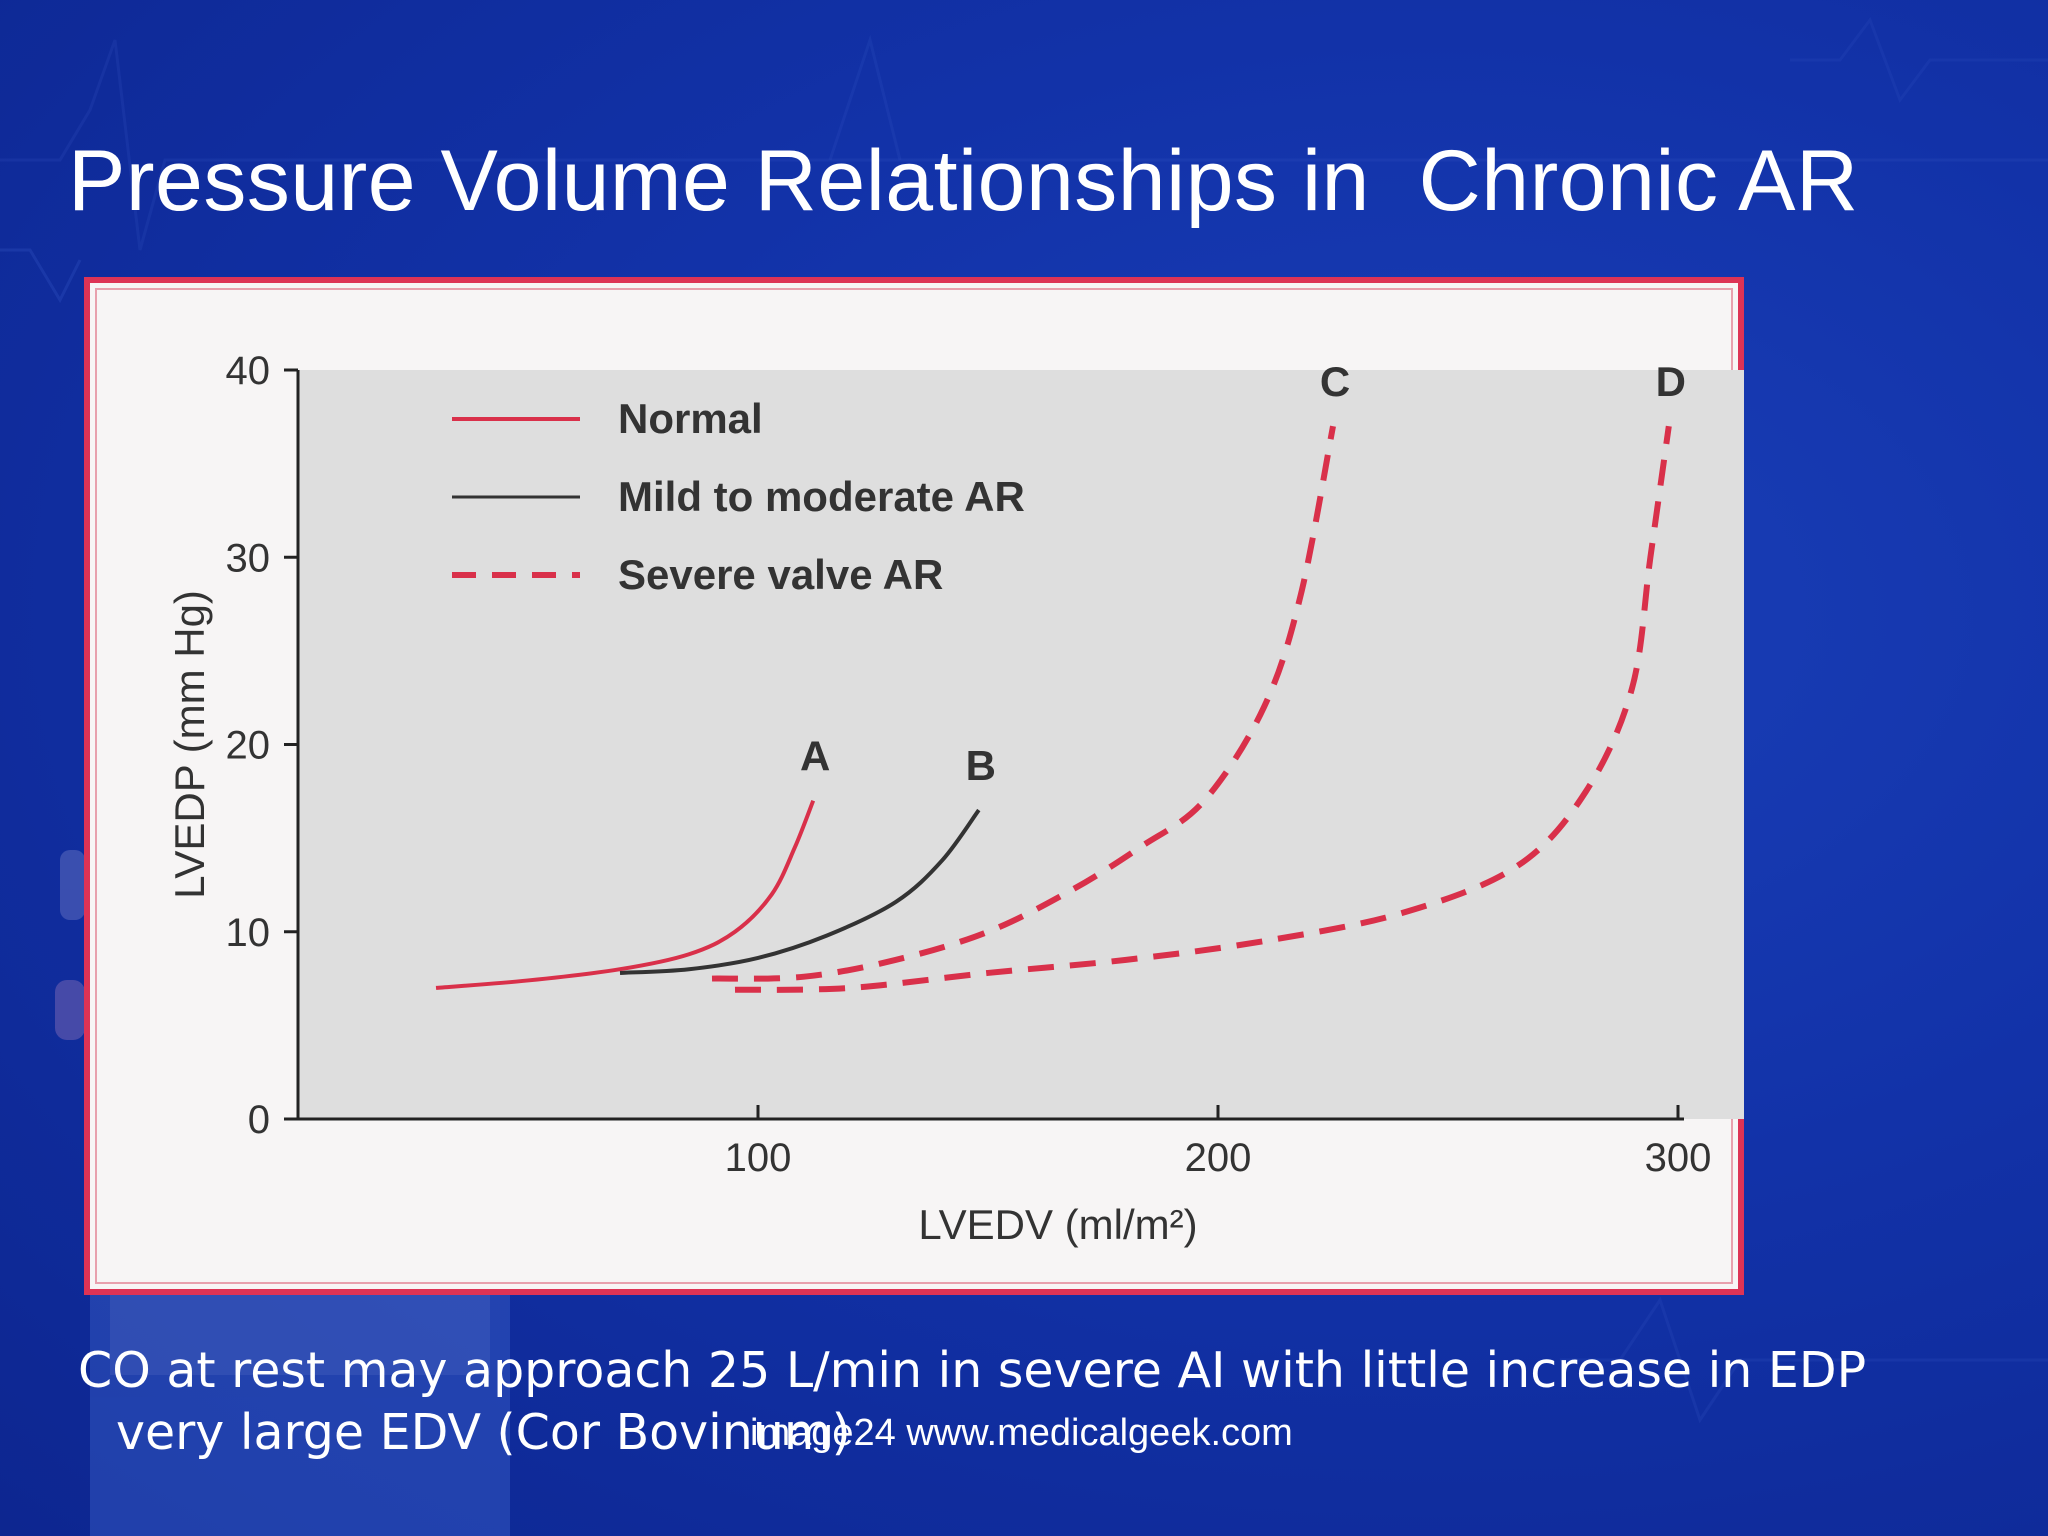 This screenshot has height=1536, width=2048. I want to click on curve-label-c: C, so click(1335, 381).